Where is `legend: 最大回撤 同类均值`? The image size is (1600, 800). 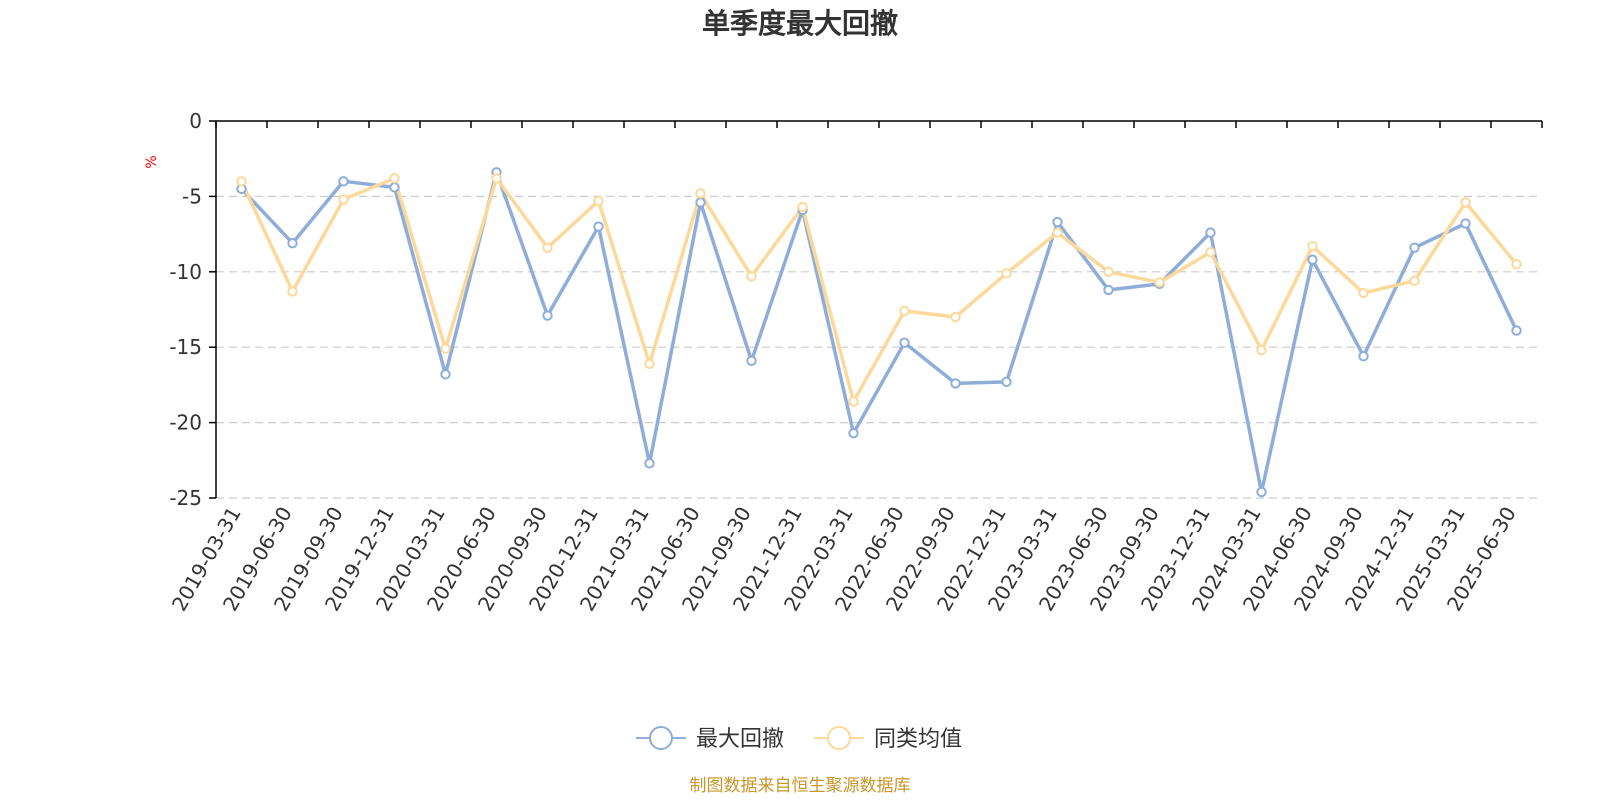
legend: 最大回撤 同类均值 is located at coordinates (799, 739).